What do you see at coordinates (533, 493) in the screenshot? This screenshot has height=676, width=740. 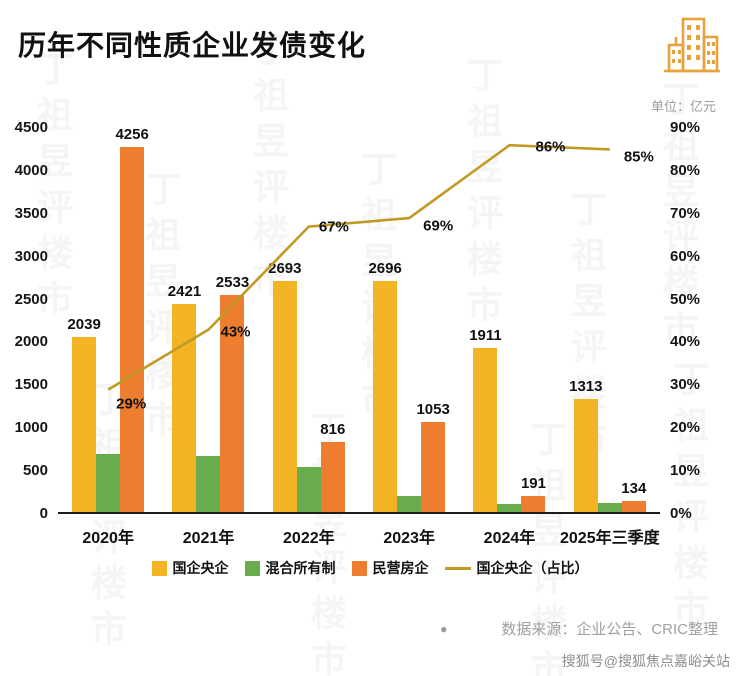 I see `bar-private: 191` at bounding box center [533, 493].